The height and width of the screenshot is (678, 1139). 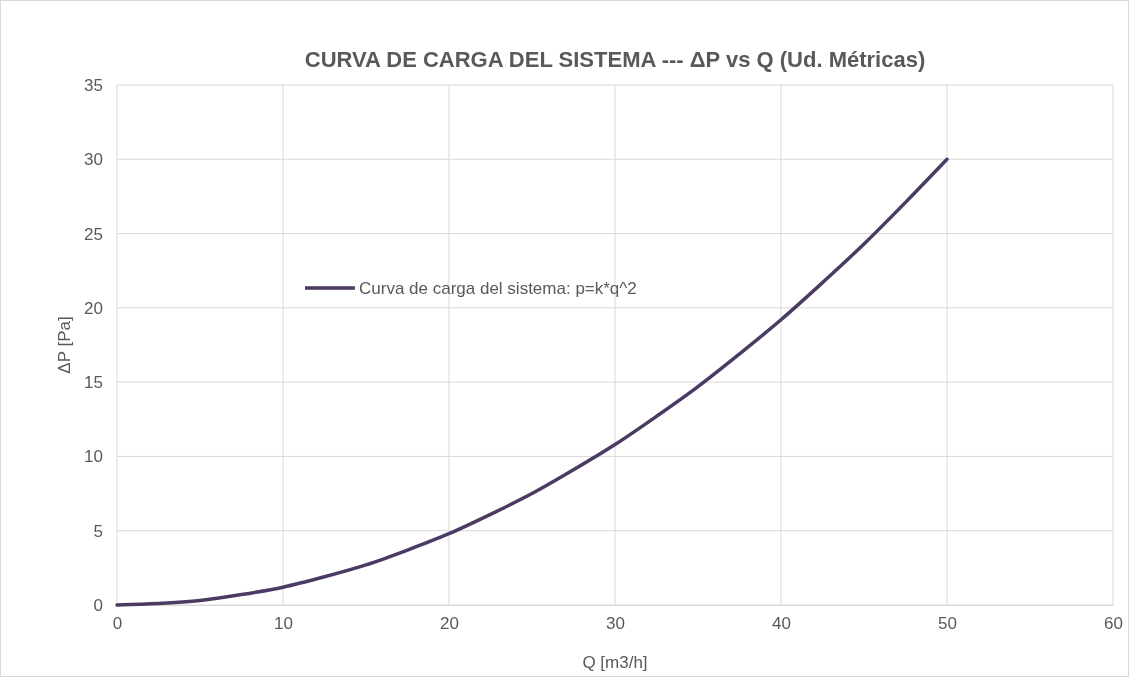 I want to click on x-tick-label: 50, so click(x=947, y=624).